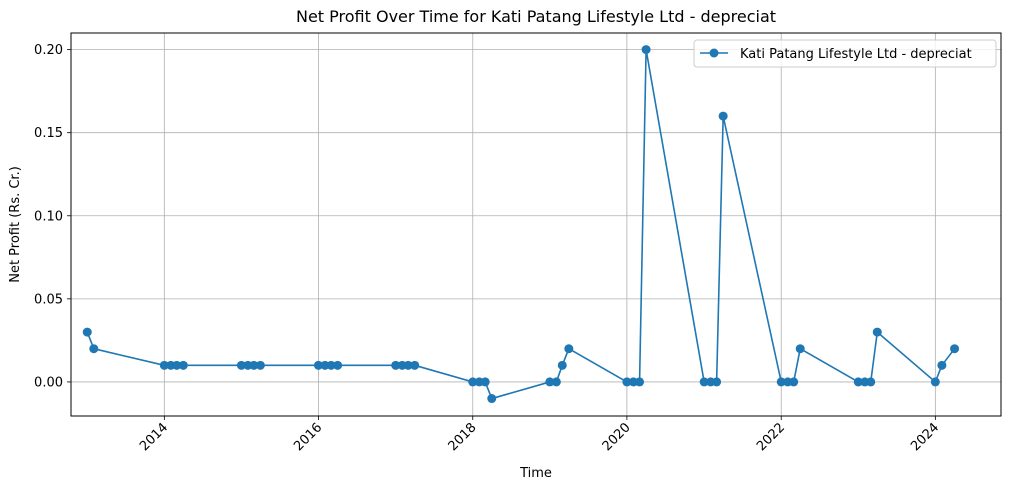  What do you see at coordinates (48, 382) in the screenshot?
I see `y-tick-label: 0.00` at bounding box center [48, 382].